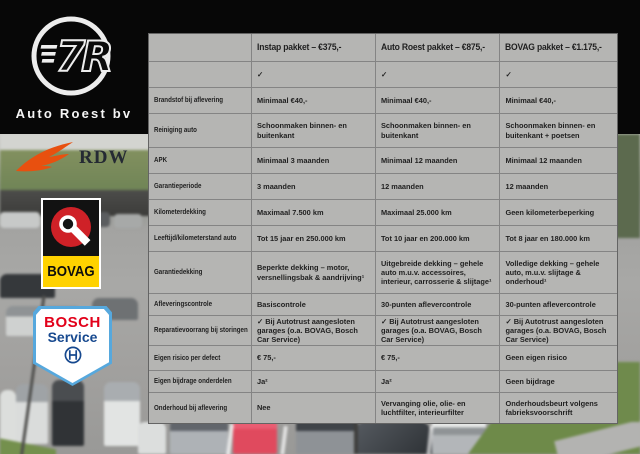 Image resolution: width=640 pixels, height=454 pixels. I want to click on row-label: Afleveringscontrole, so click(200, 305).